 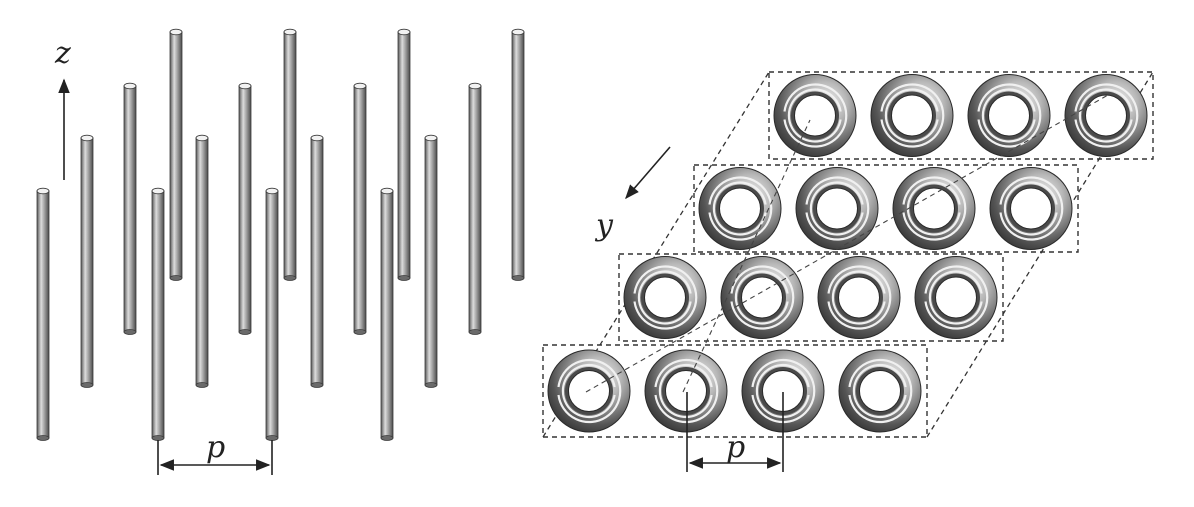 I want to click on period-dimension, so click(x=215, y=457).